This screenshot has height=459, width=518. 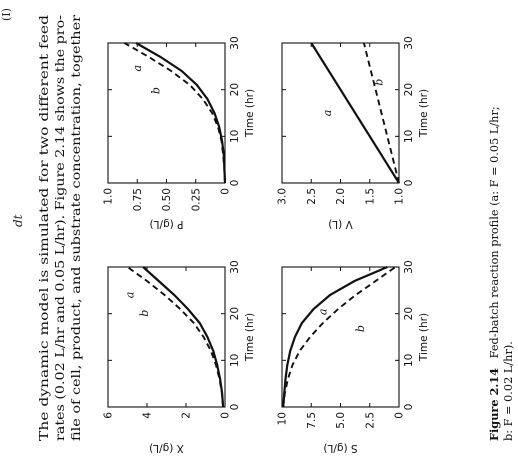 What do you see at coordinates (196, 199) in the screenshot?
I see `y-tick-label: 0.25` at bounding box center [196, 199].